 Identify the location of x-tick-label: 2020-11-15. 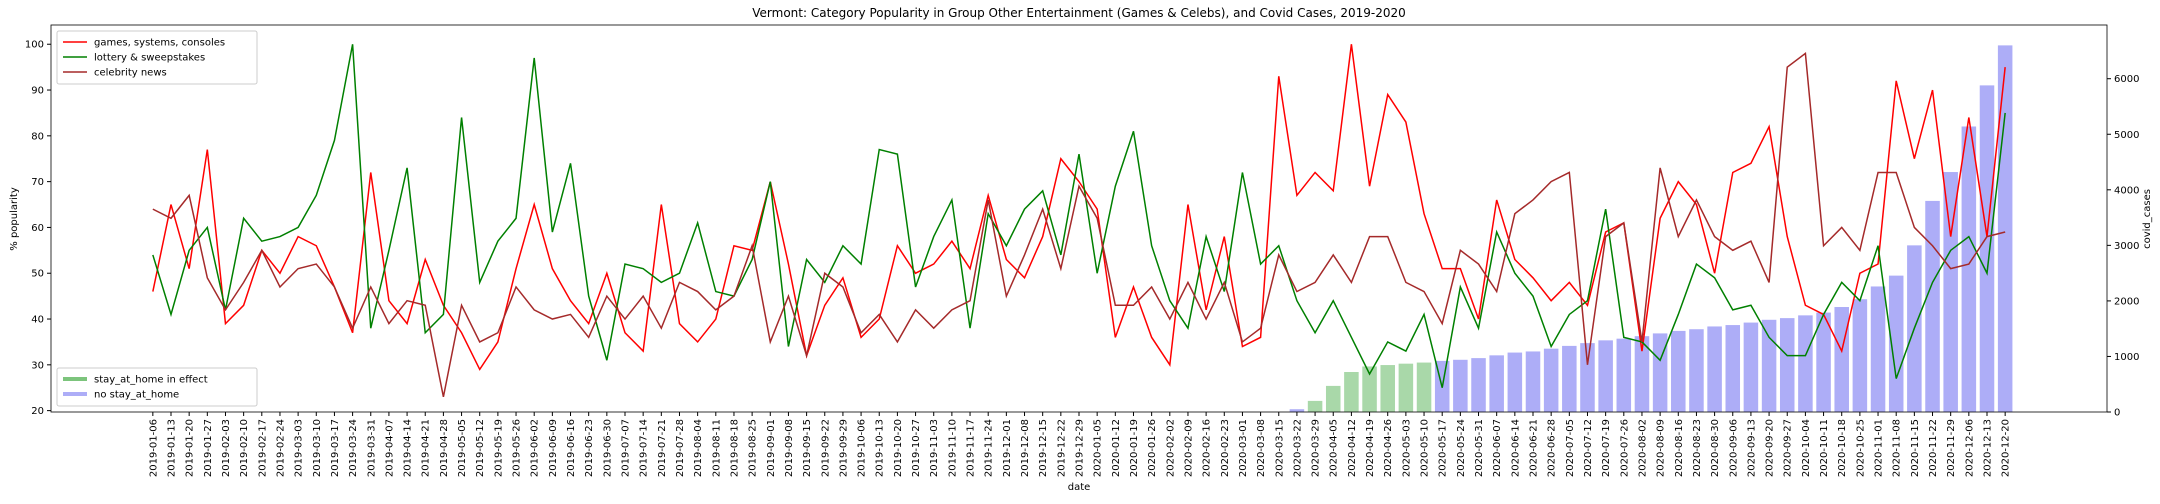
(1915, 448).